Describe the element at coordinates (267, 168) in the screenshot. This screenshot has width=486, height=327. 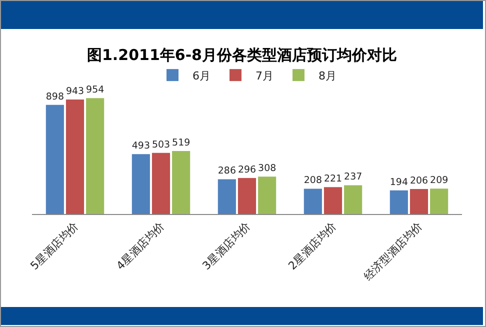
I see `data-label: 308` at that location.